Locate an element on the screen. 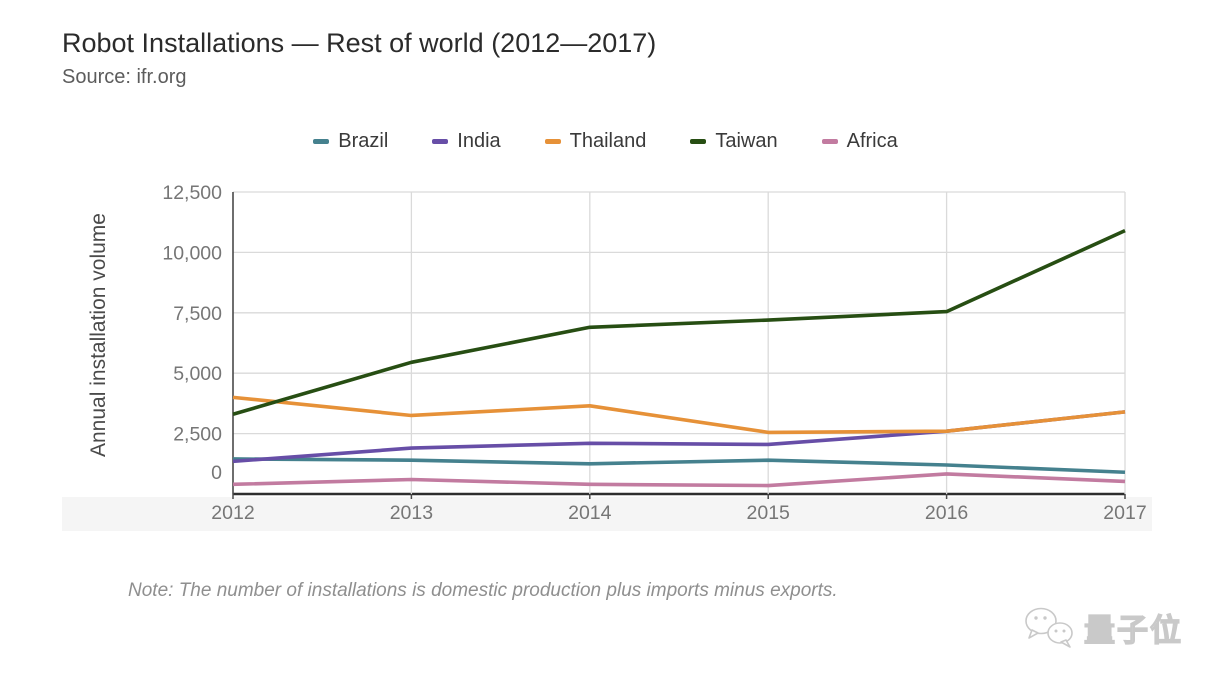 The width and height of the screenshot is (1211, 683). x-tick-label: 2015 is located at coordinates (769, 513).